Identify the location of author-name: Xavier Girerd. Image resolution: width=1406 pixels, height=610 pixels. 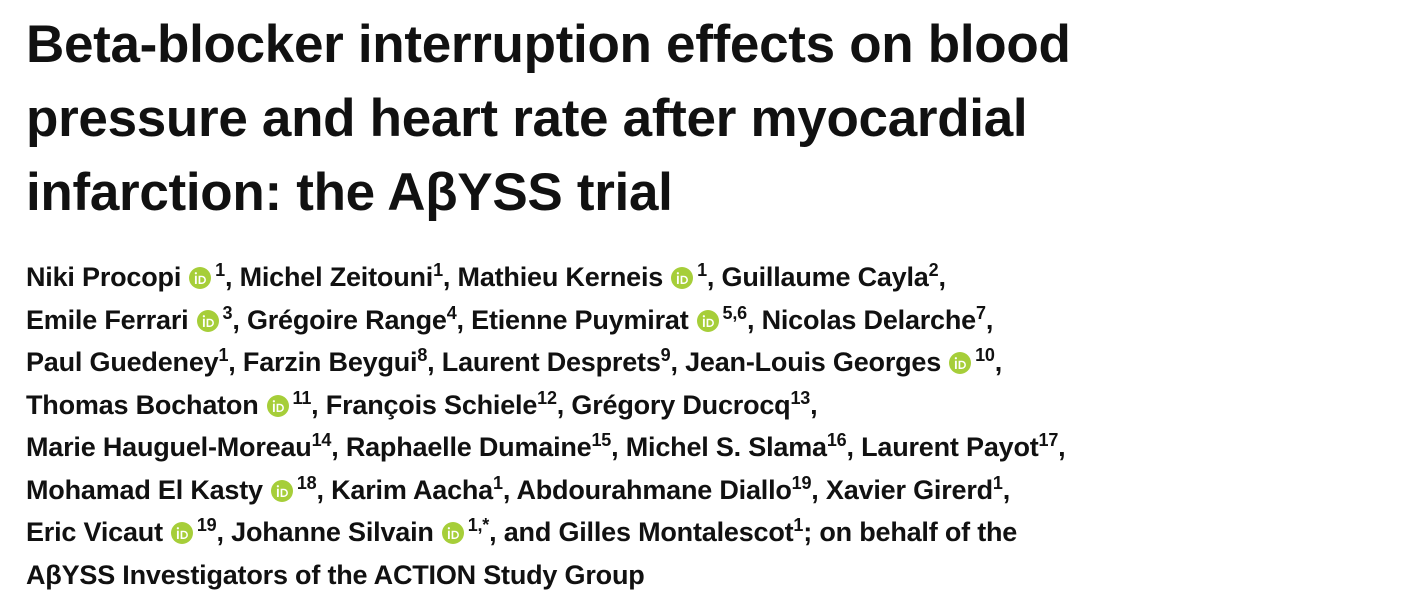
(909, 489).